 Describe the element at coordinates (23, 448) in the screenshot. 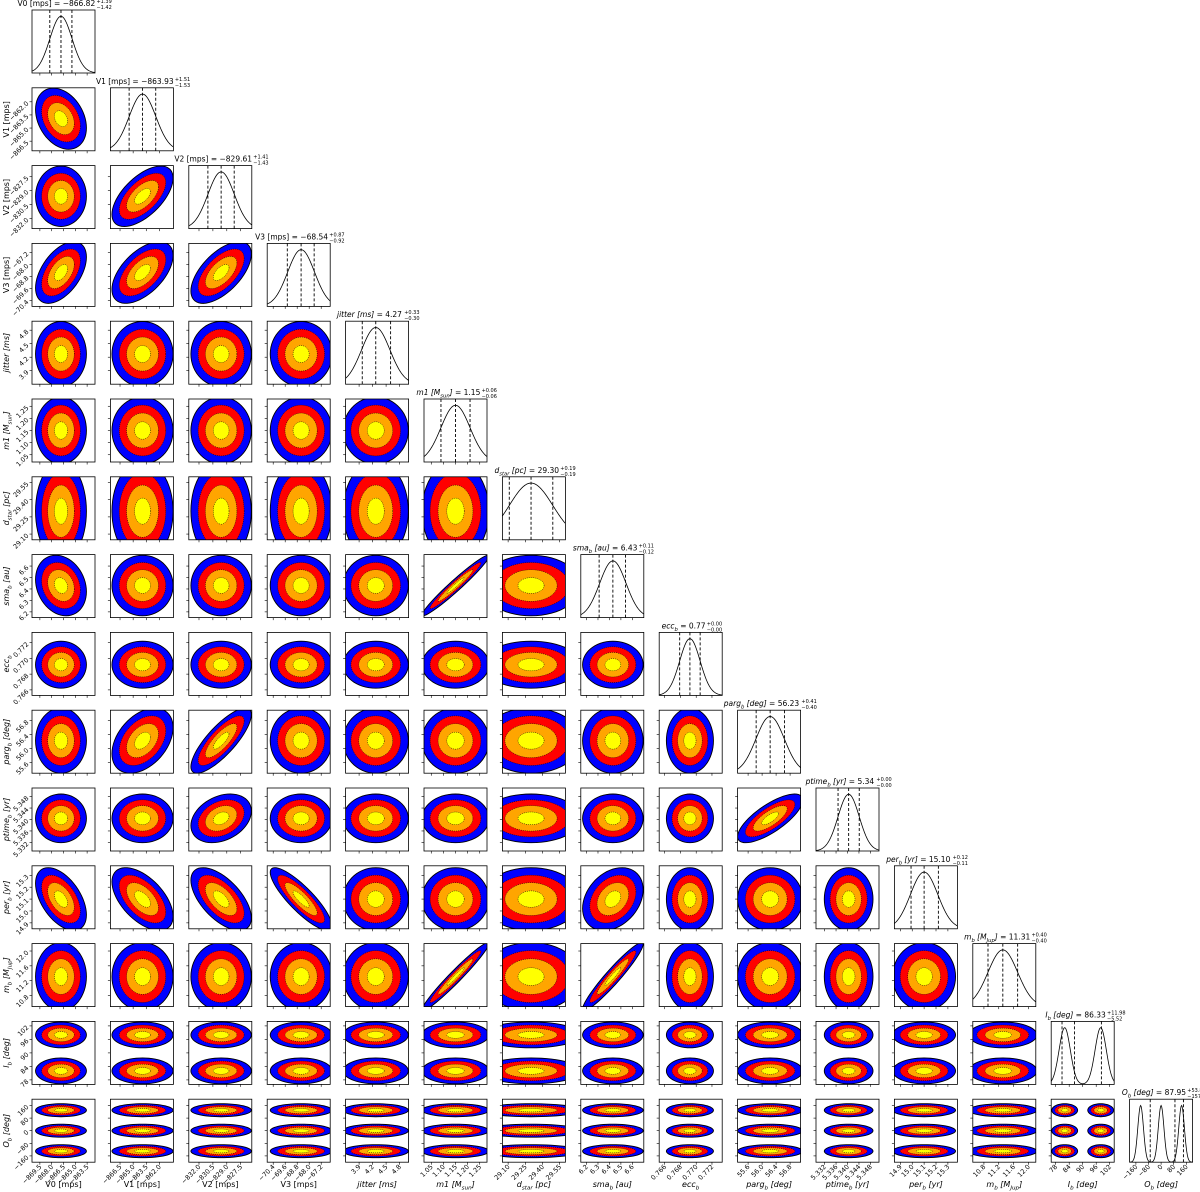

I see `y-tick-label: 1.10` at that location.